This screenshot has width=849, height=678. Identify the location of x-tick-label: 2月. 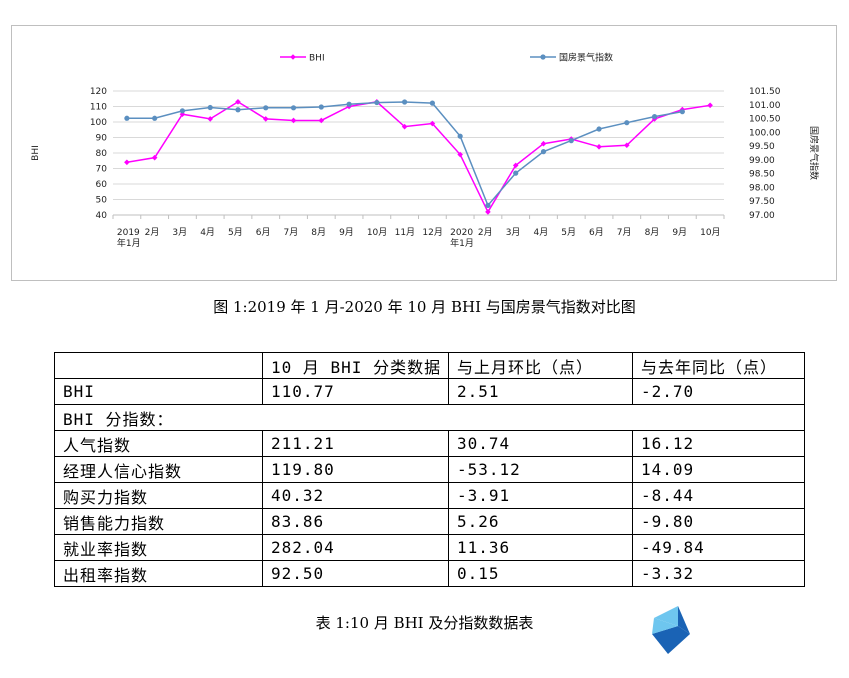
(485, 232).